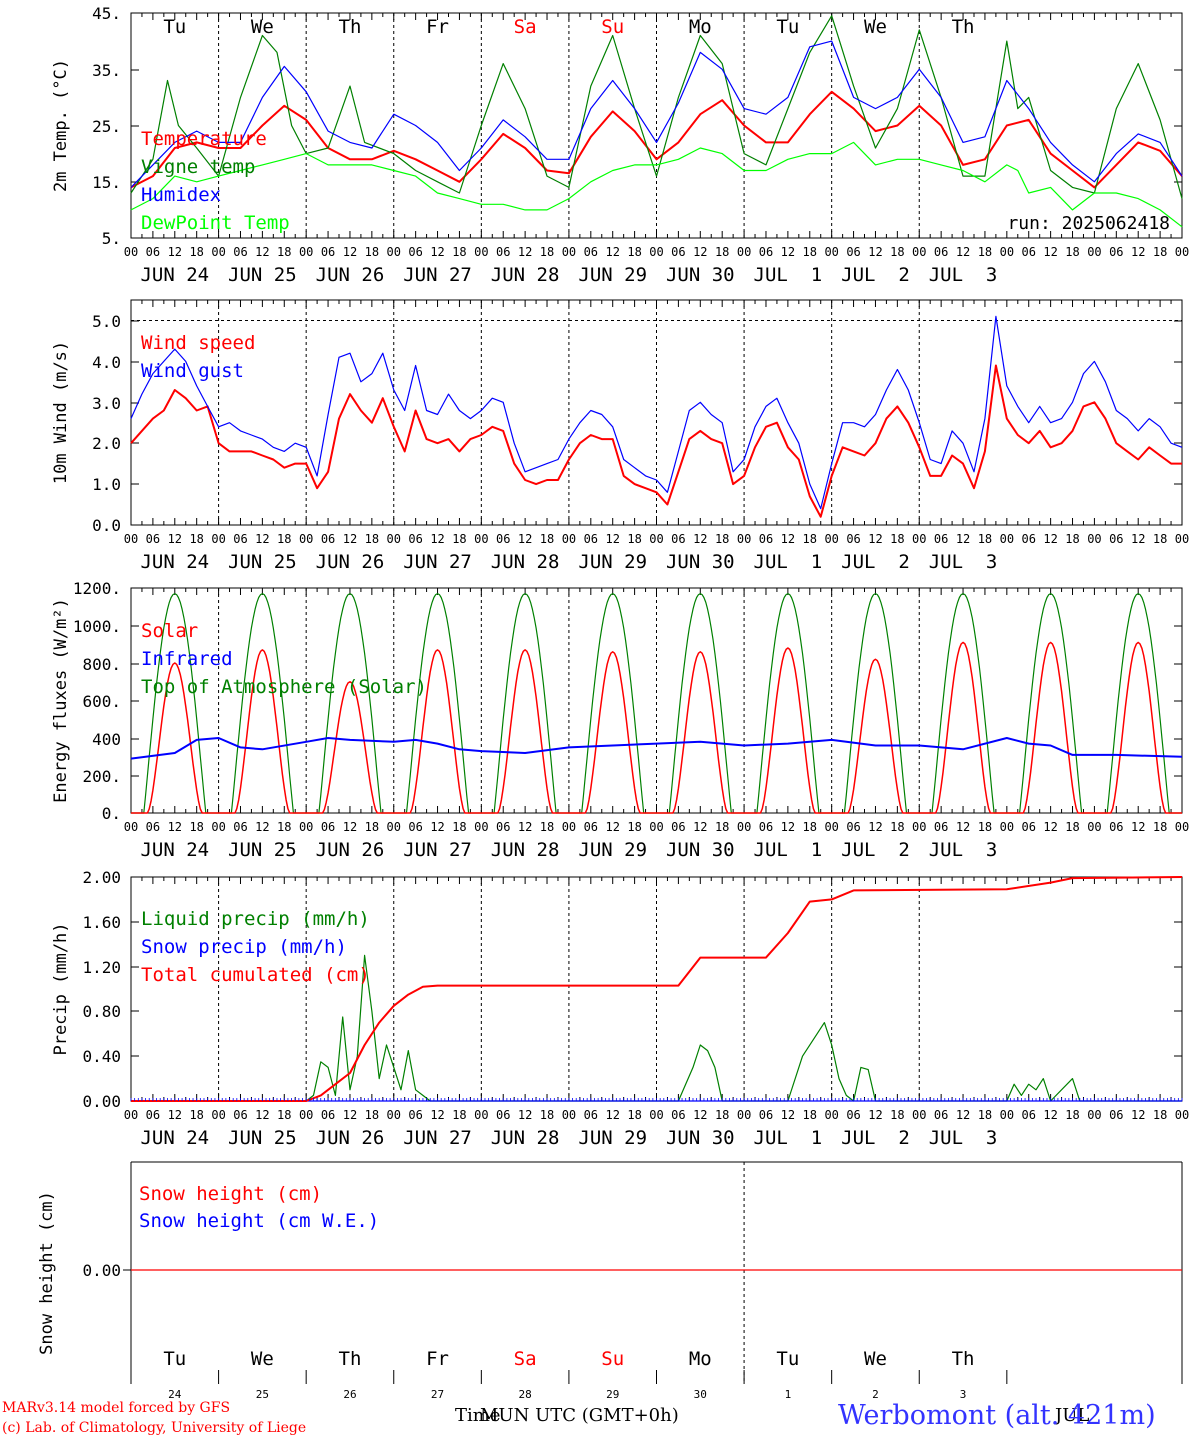  I want to click on legend-entry: Liquid precip (mm/h), so click(255, 919).